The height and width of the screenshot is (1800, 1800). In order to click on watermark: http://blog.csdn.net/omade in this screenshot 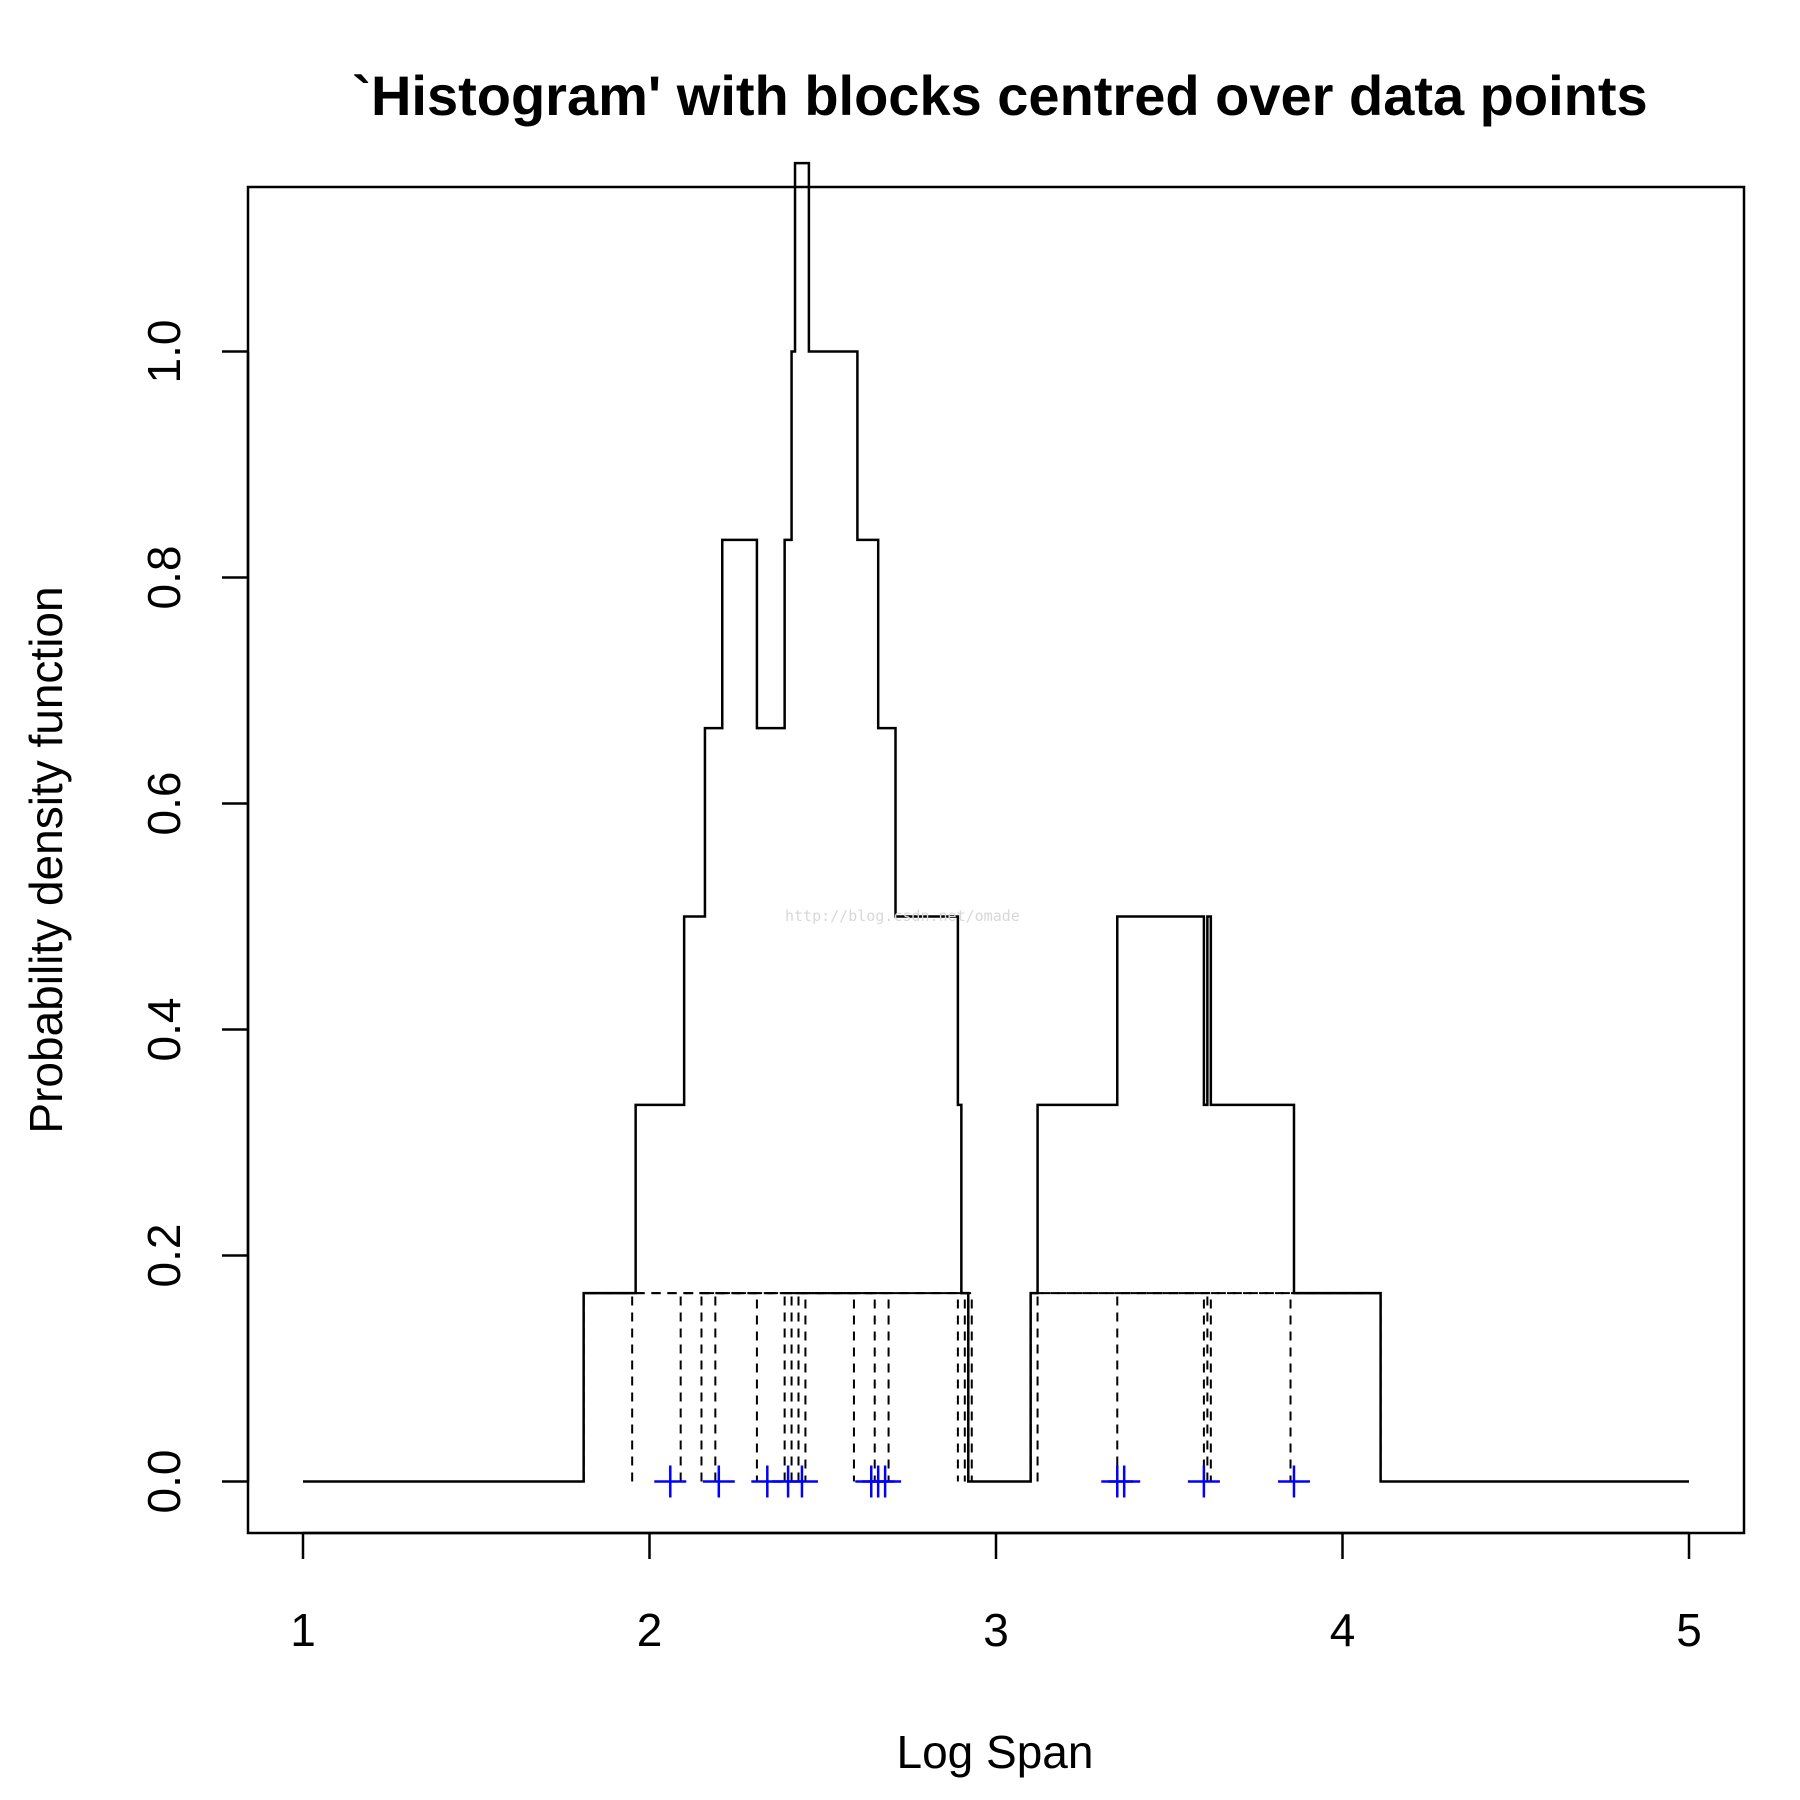, I will do `click(902, 916)`.